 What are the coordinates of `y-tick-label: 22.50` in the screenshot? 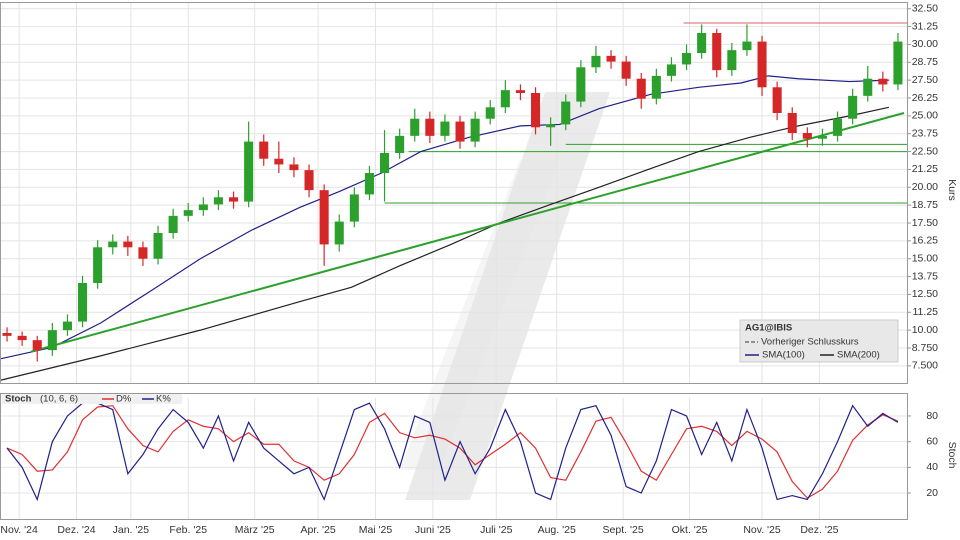 It's located at (925, 151).